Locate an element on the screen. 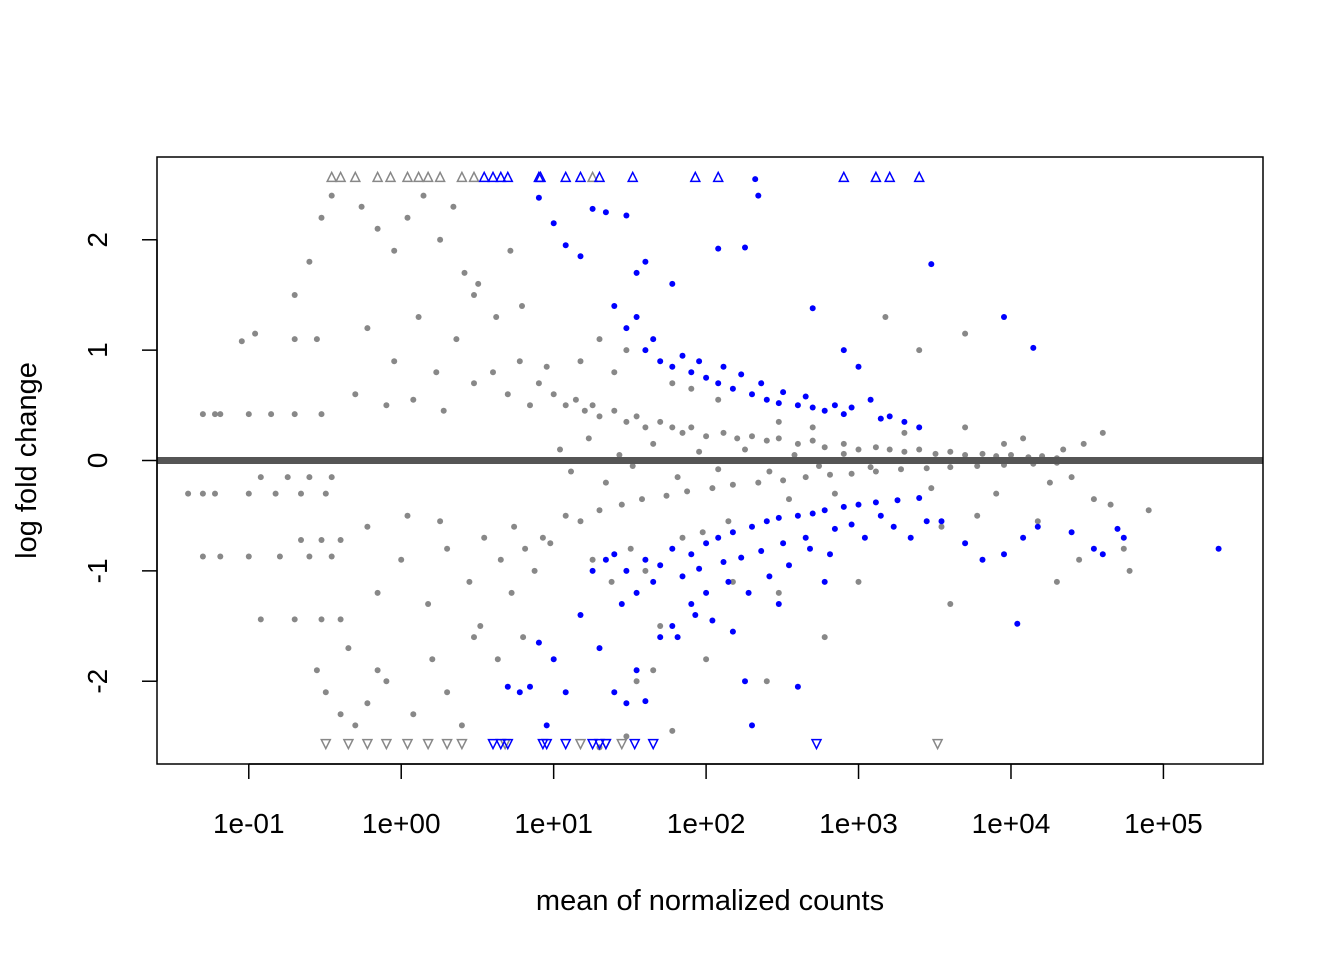 This screenshot has width=1344, height=960. x-tick-label: 1e-01 is located at coordinates (249, 823).